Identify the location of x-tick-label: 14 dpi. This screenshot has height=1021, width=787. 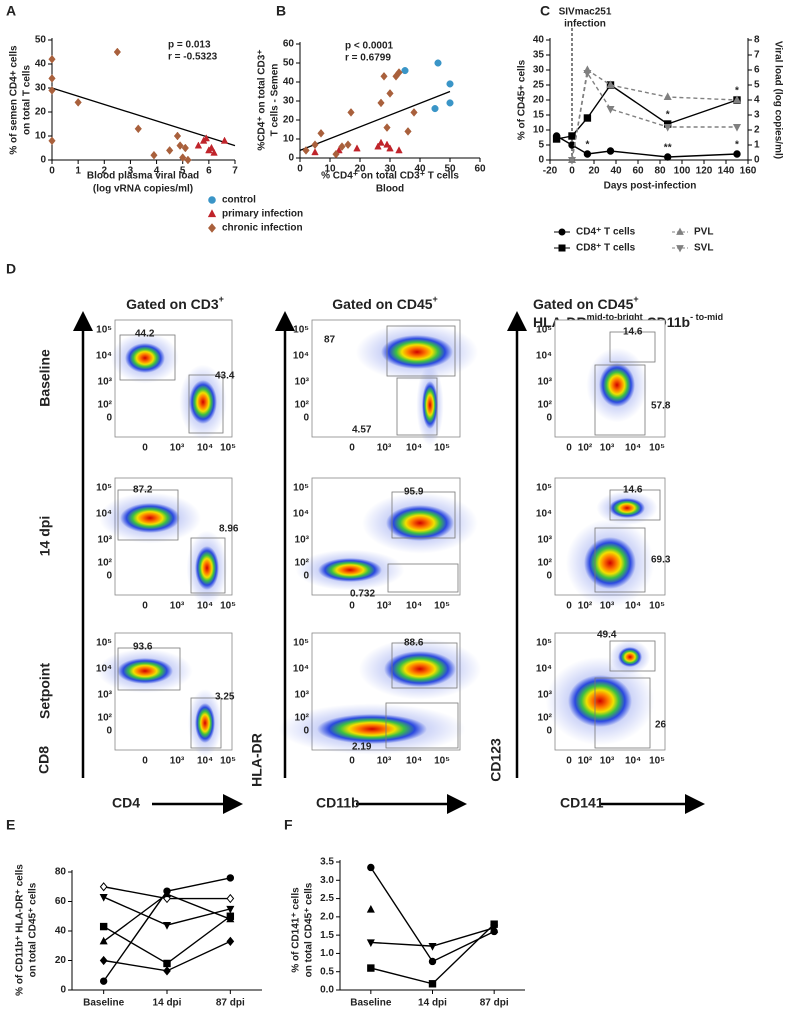
(167, 1003).